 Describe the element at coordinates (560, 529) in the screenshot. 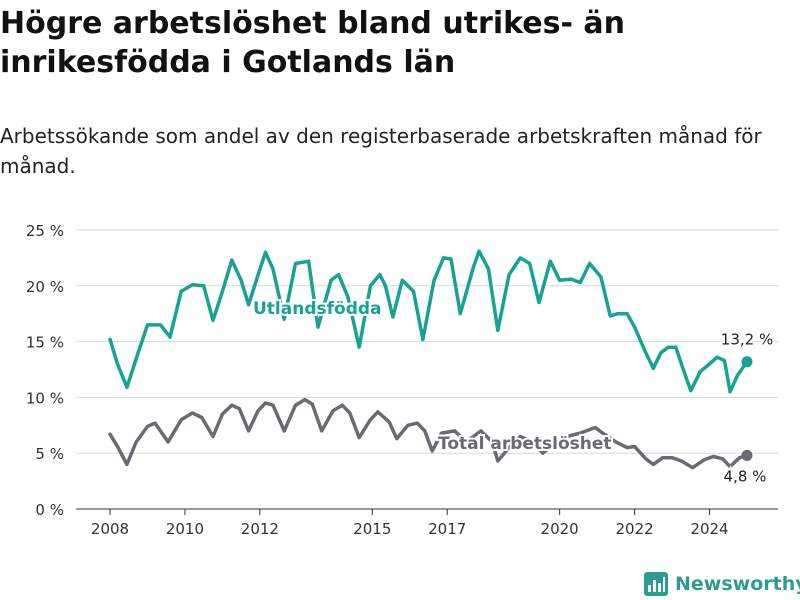

I see `x-tick-label: 2020` at that location.